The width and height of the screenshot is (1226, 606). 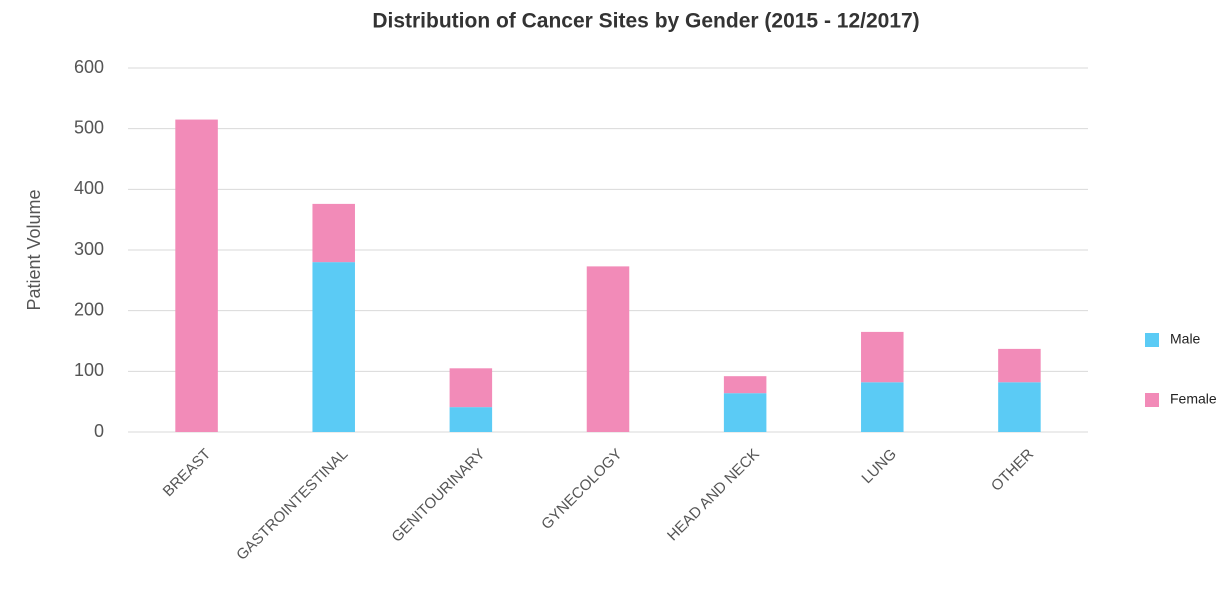 What do you see at coordinates (89, 188) in the screenshot?
I see `y-tick-label: 400` at bounding box center [89, 188].